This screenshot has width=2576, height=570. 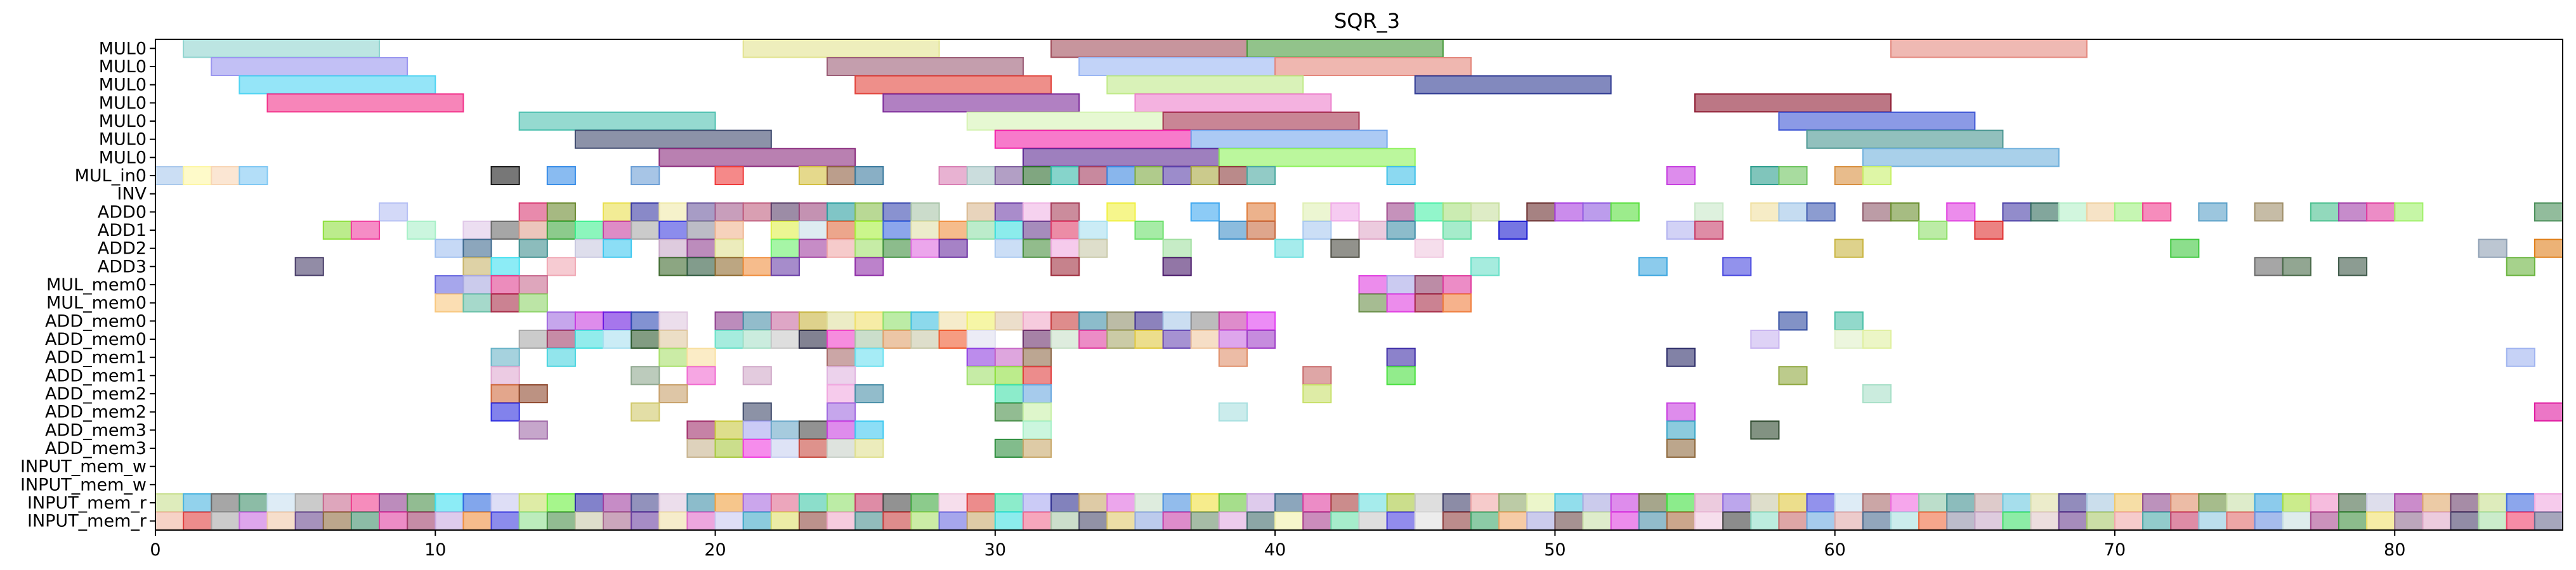 I want to click on y-tick-label: ADD_mem1, so click(x=96, y=358).